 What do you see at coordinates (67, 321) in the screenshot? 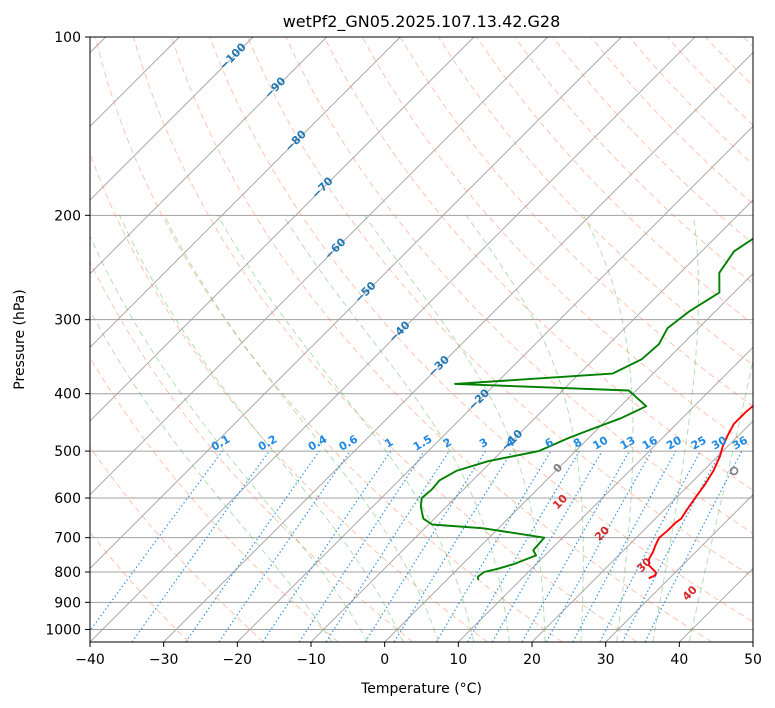
I see `y-tick-label: 300` at bounding box center [67, 321].